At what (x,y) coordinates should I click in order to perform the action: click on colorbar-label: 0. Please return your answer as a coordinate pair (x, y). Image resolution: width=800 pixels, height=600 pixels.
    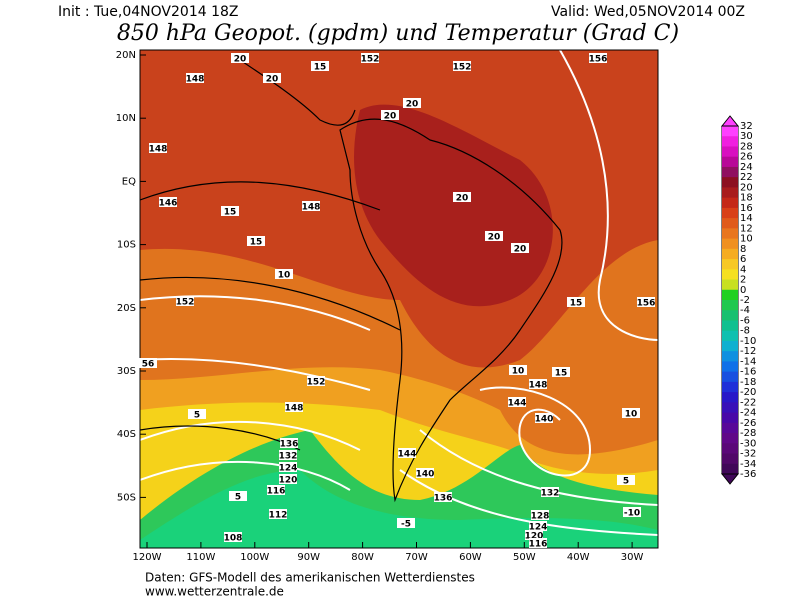
    Looking at the image, I should click on (743, 290).